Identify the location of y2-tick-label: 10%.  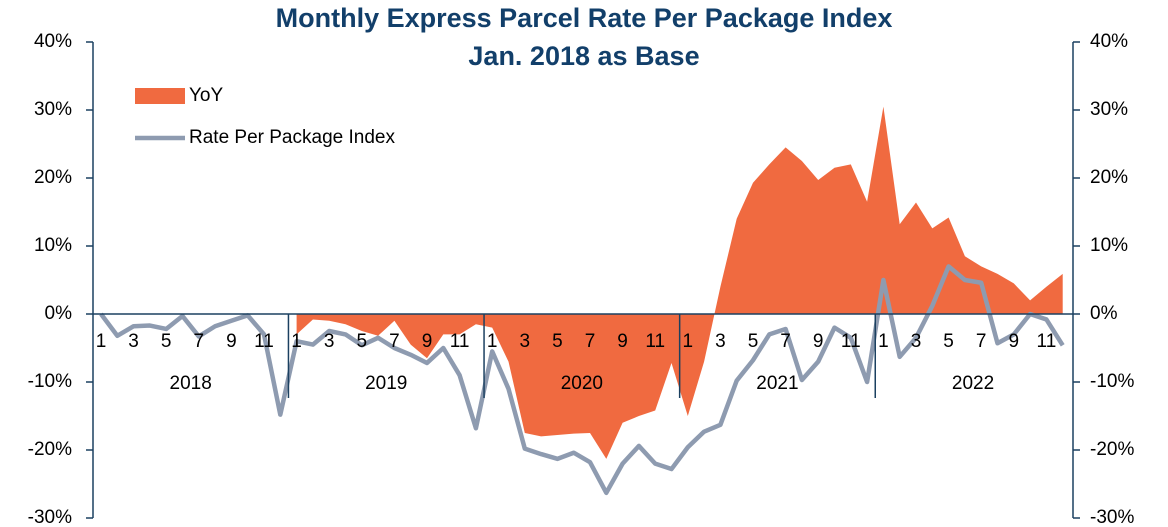
(1109, 245).